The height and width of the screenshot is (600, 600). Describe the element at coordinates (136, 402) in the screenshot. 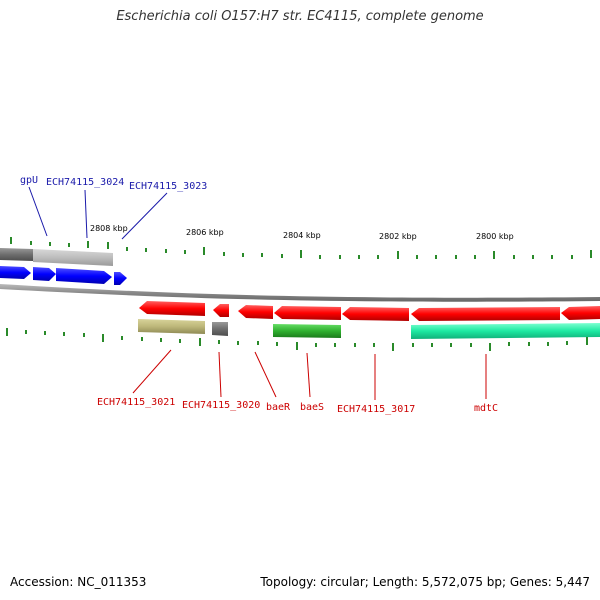

I see `label-ech74115-3021: ECH74115_3021` at that location.